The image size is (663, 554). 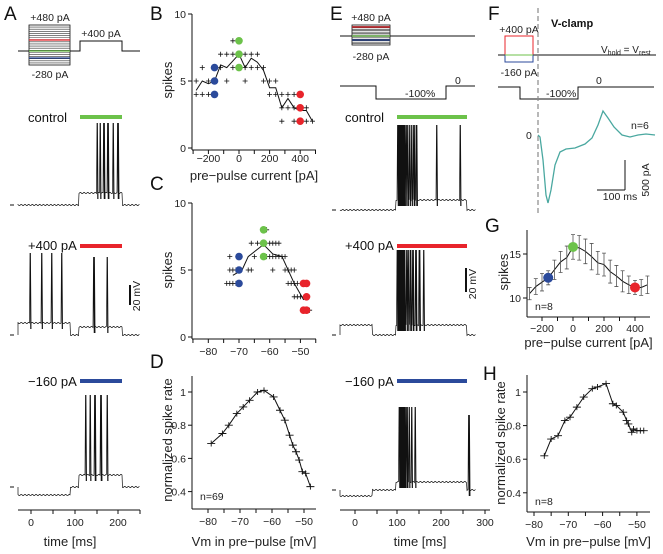 What do you see at coordinates (70, 541) in the screenshot?
I see `a-x-axis-label: time [ms]` at bounding box center [70, 541].